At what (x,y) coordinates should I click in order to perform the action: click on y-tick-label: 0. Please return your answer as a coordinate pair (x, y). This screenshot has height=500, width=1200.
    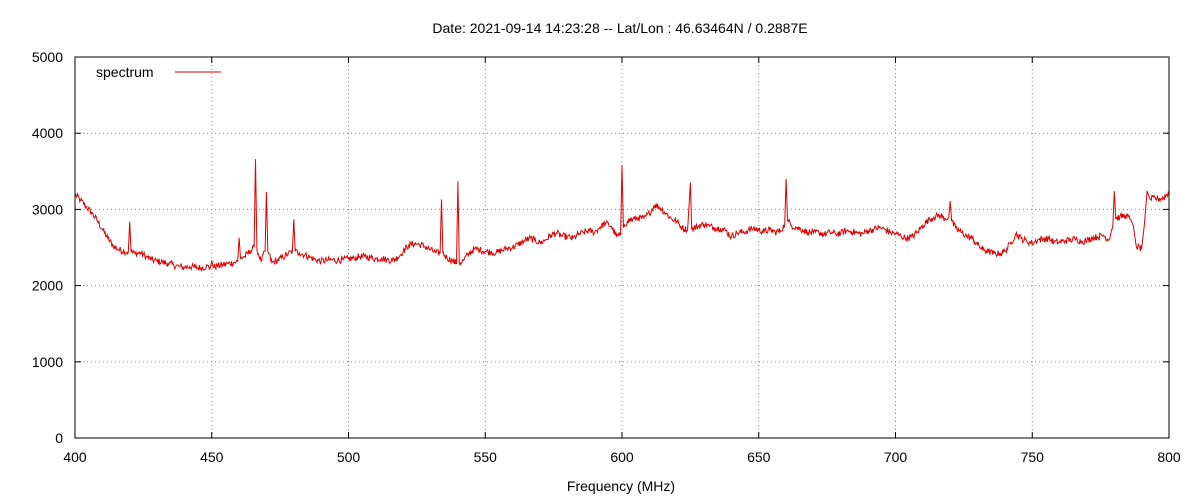
    Looking at the image, I should click on (59, 438).